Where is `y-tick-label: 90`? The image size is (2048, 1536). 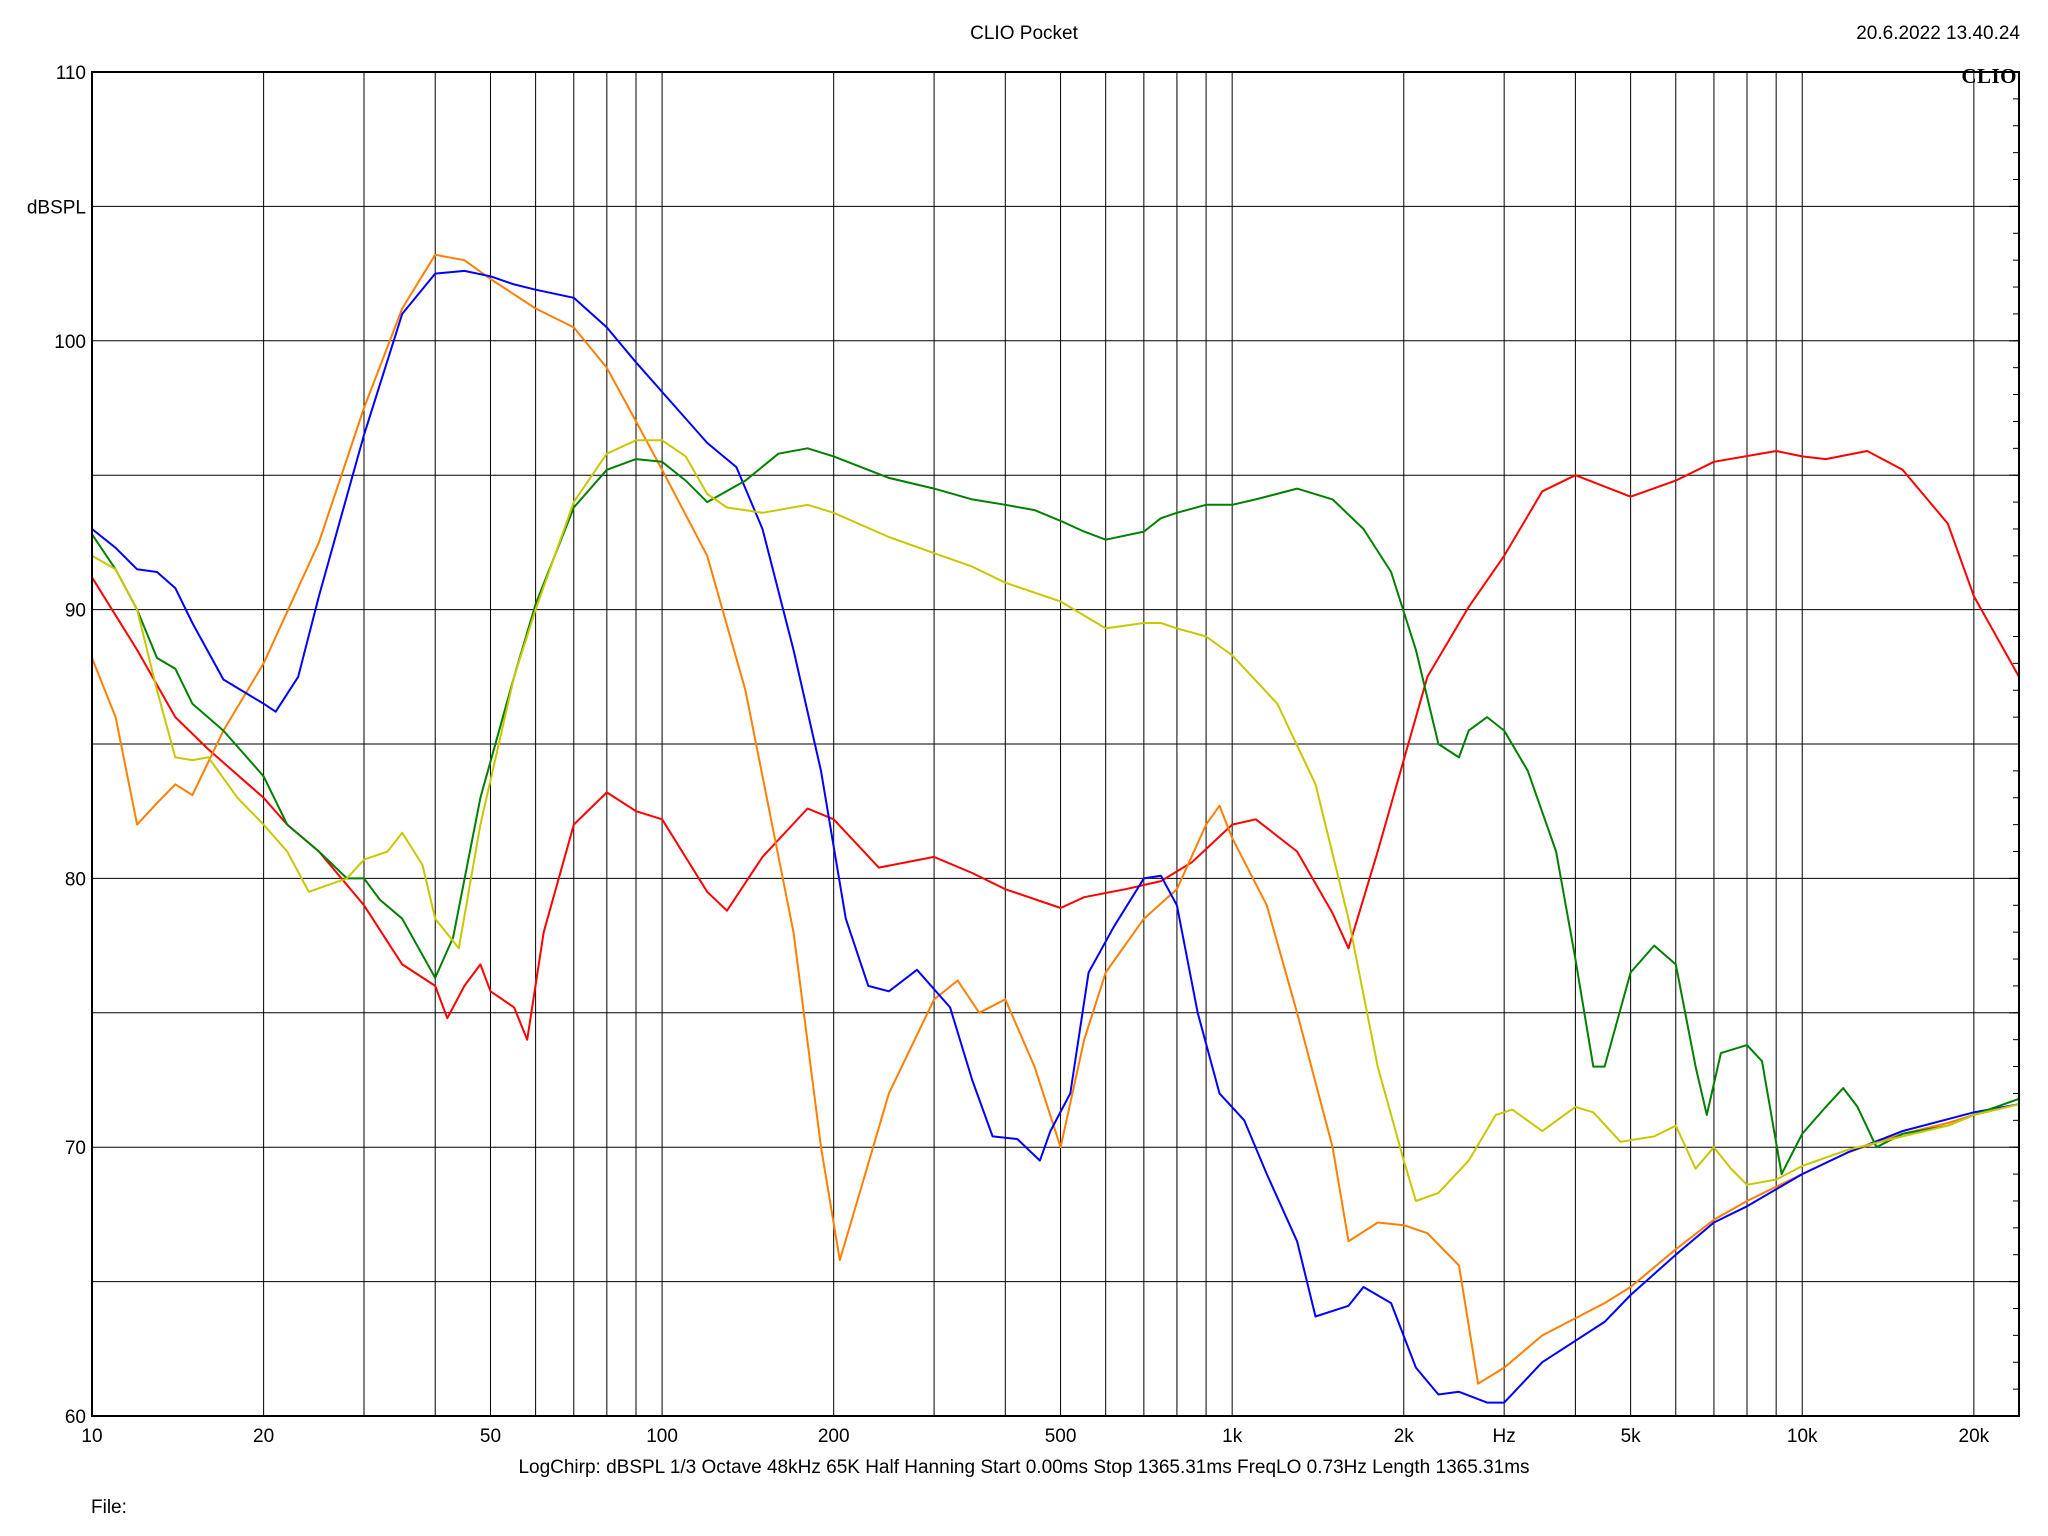
y-tick-label: 90 is located at coordinates (75, 611).